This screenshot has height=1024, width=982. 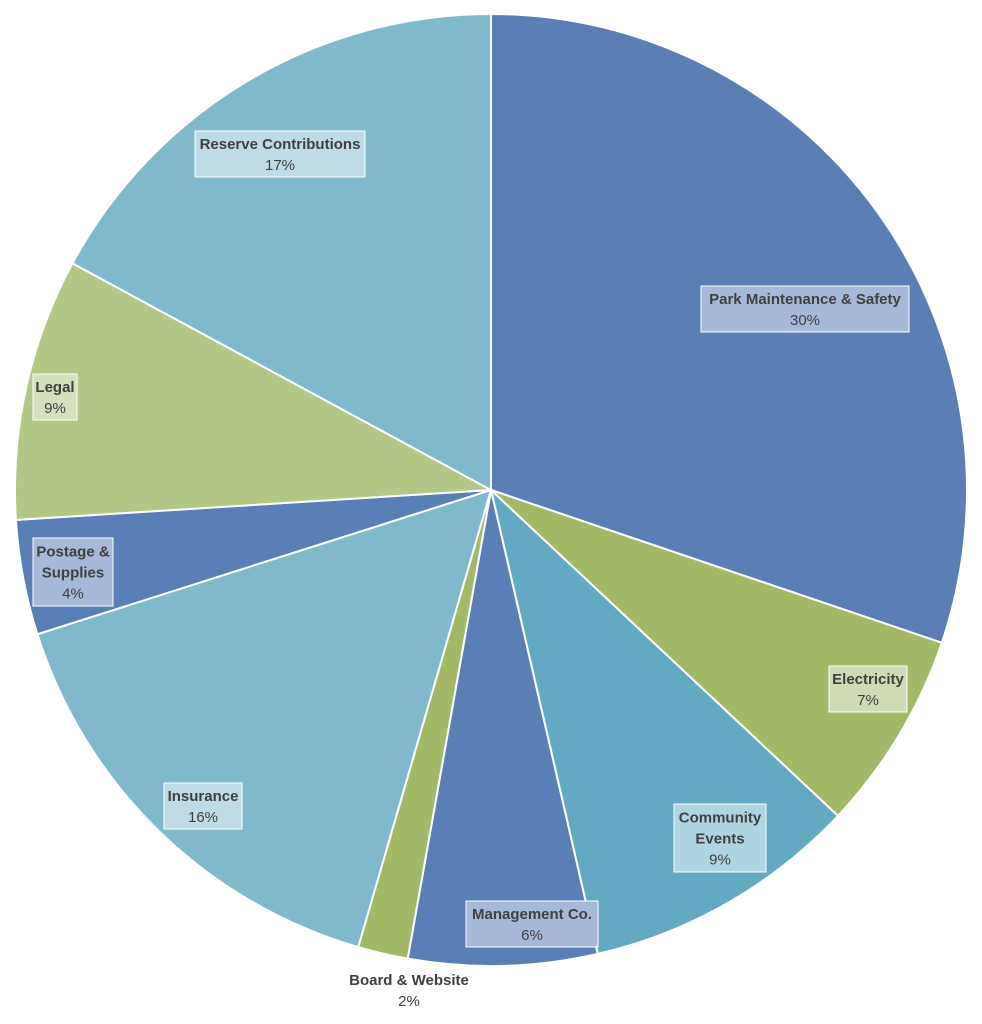 I want to click on slice-percent: 7%, so click(x=868, y=700).